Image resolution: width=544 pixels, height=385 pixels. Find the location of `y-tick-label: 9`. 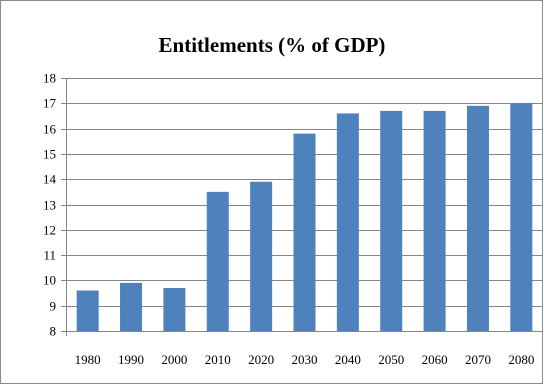

y-tick-label: 9 is located at coordinates (53, 306).